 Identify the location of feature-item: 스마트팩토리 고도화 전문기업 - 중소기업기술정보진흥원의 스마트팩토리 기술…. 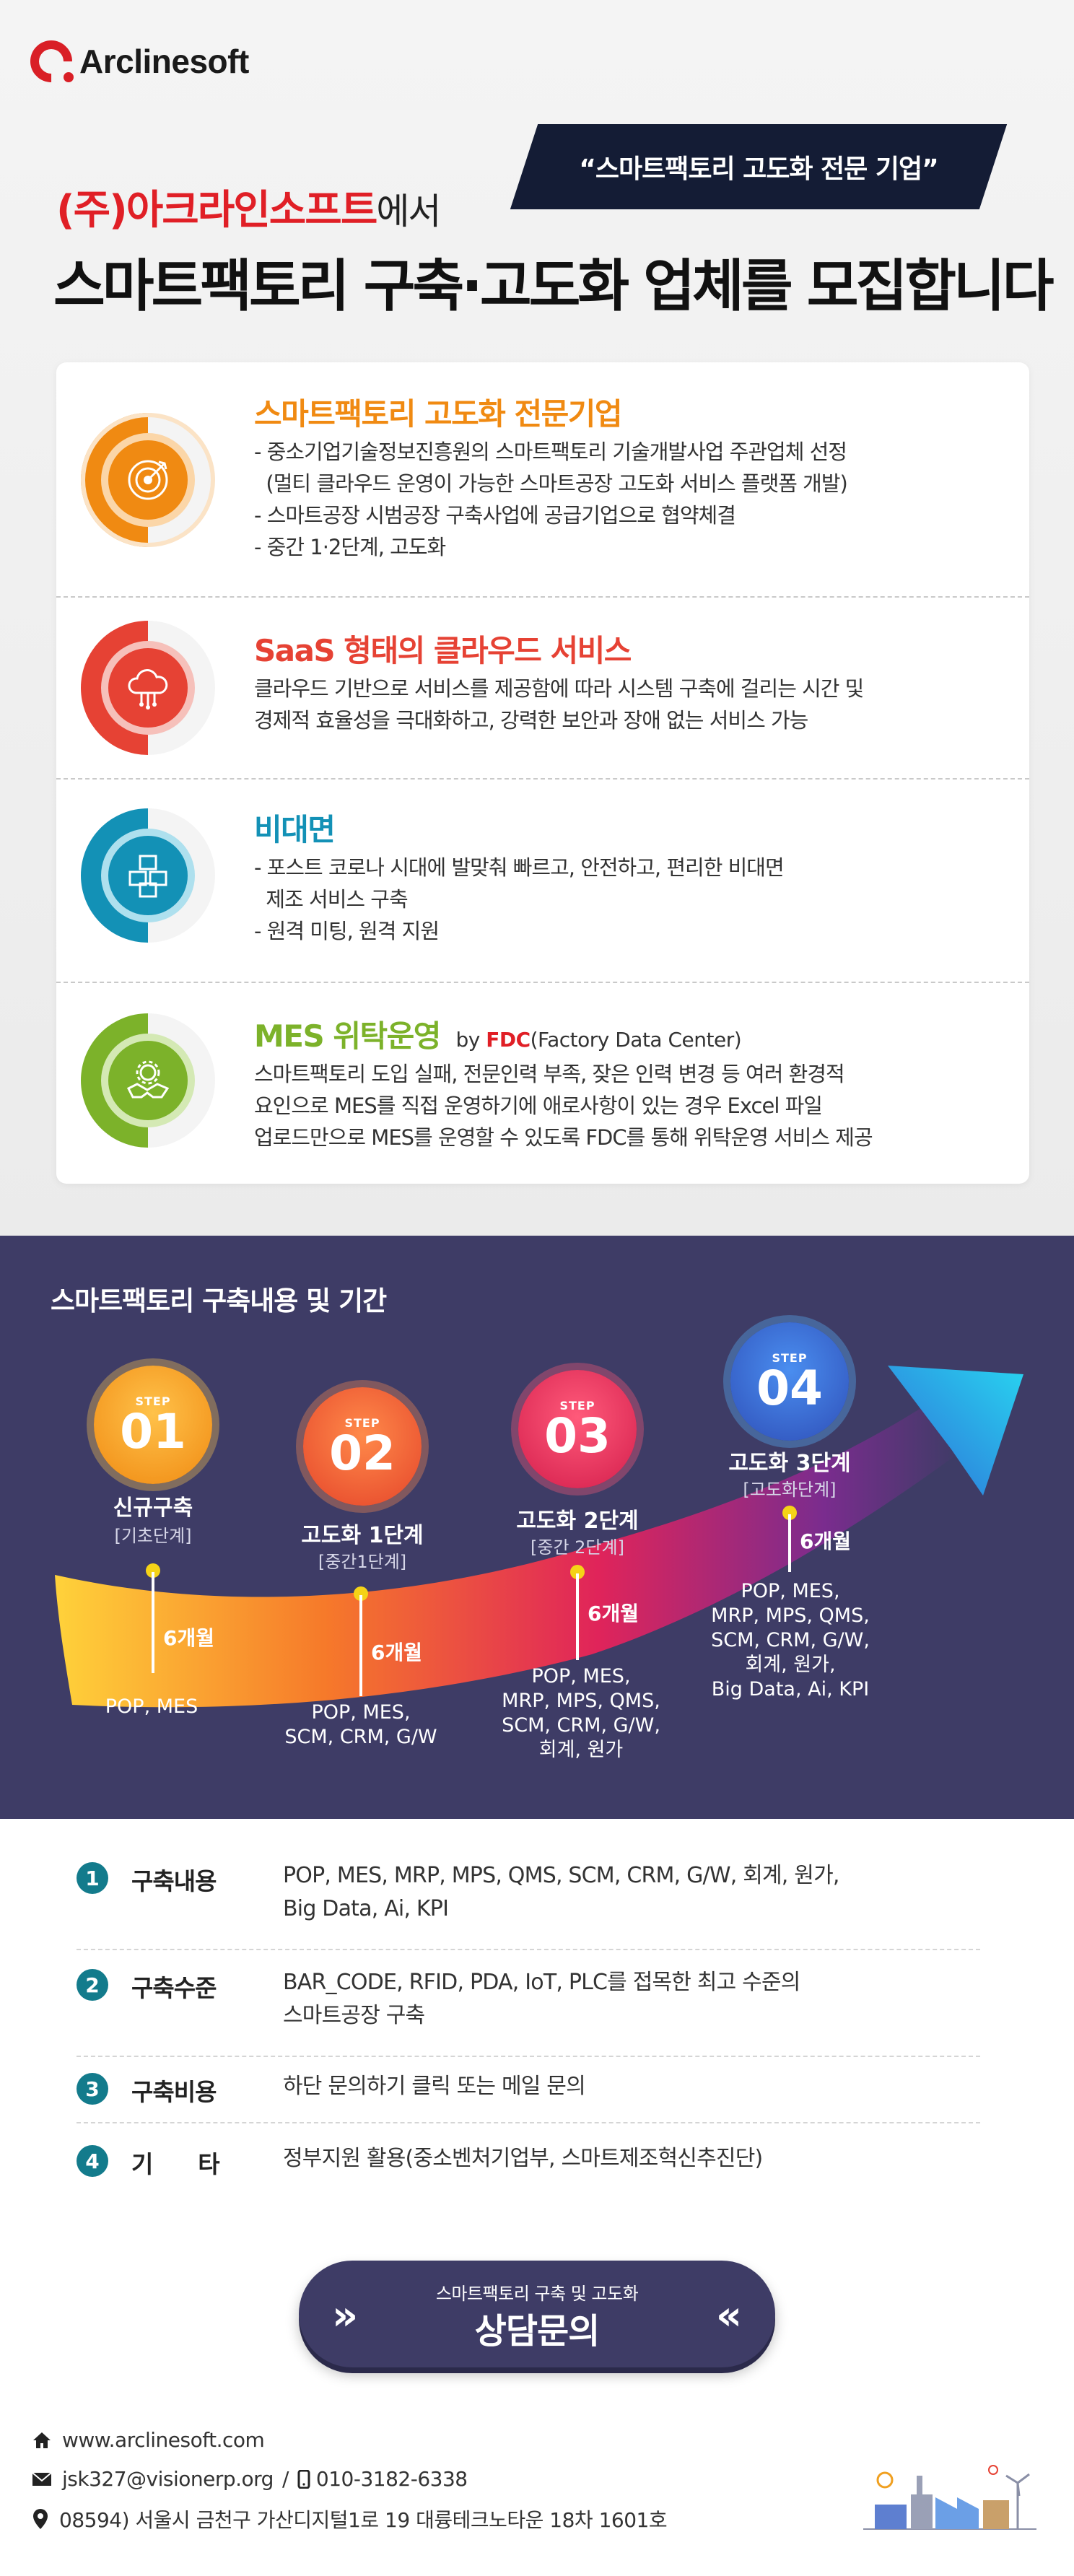
(542, 480).